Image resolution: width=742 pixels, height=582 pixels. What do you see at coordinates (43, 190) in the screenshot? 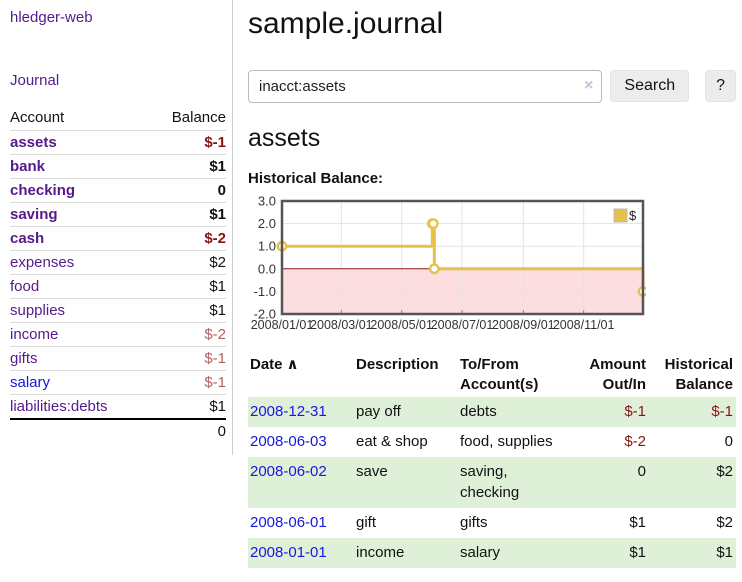
I see `account-link-checking: checking` at bounding box center [43, 190].